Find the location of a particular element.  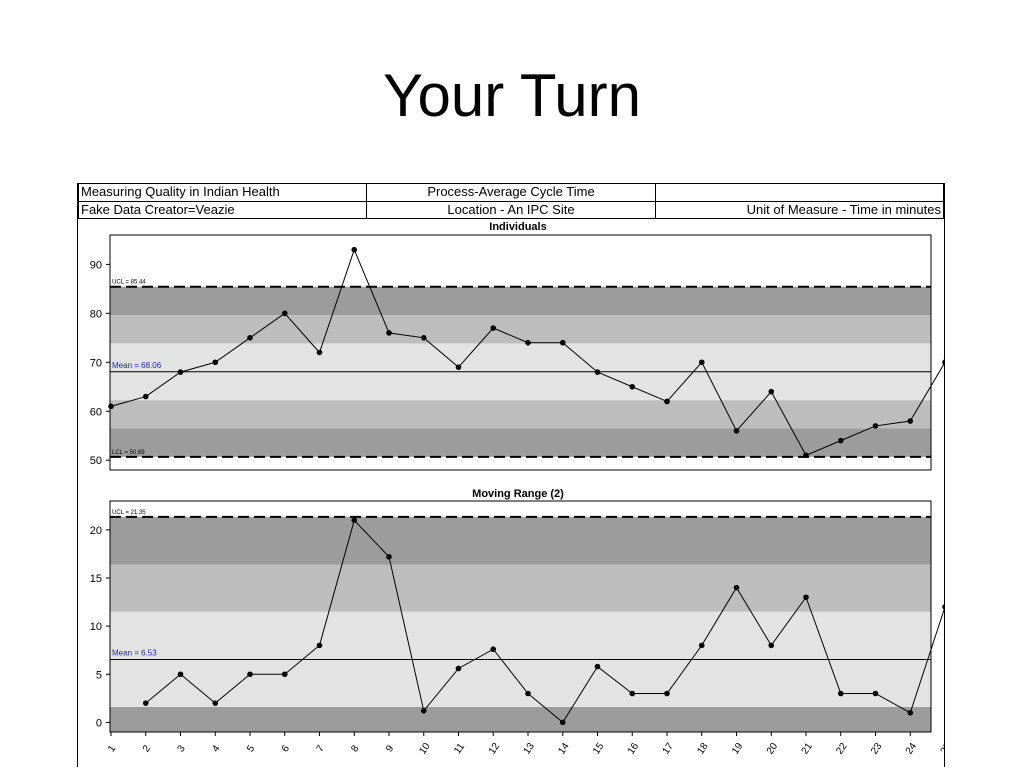

moving-range-ytick-label-10: 10 is located at coordinates (96, 627).